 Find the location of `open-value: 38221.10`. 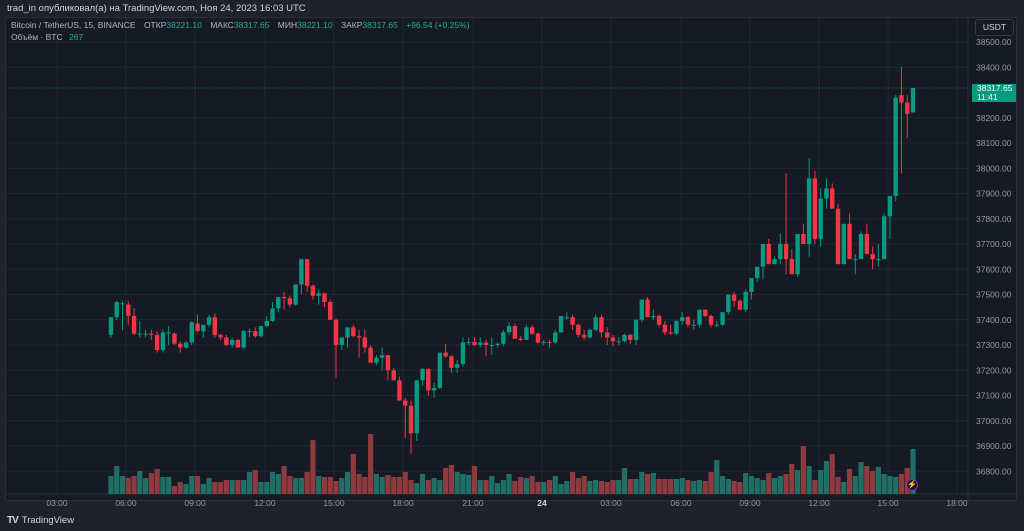

open-value: 38221.10 is located at coordinates (184, 25).